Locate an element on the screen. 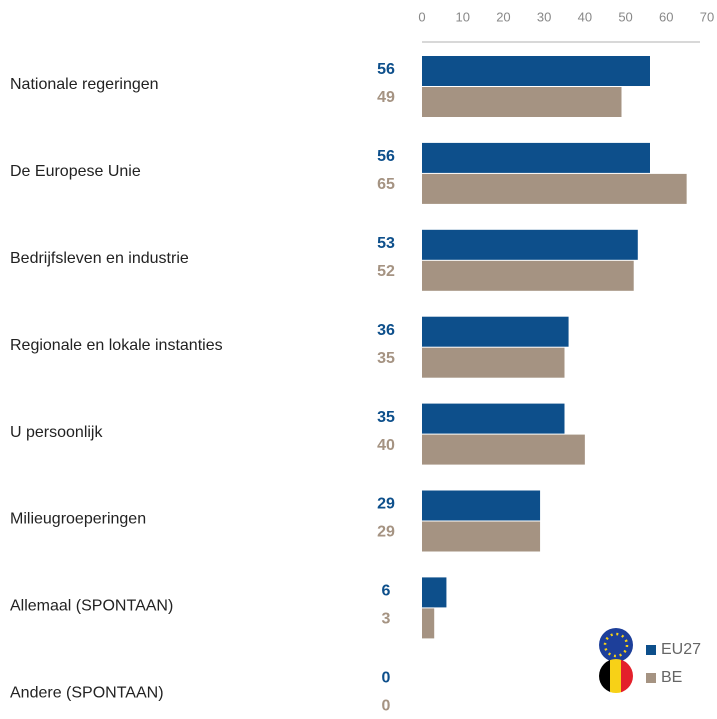 This screenshot has height=719, width=717. value-label: 40 is located at coordinates (386, 445).